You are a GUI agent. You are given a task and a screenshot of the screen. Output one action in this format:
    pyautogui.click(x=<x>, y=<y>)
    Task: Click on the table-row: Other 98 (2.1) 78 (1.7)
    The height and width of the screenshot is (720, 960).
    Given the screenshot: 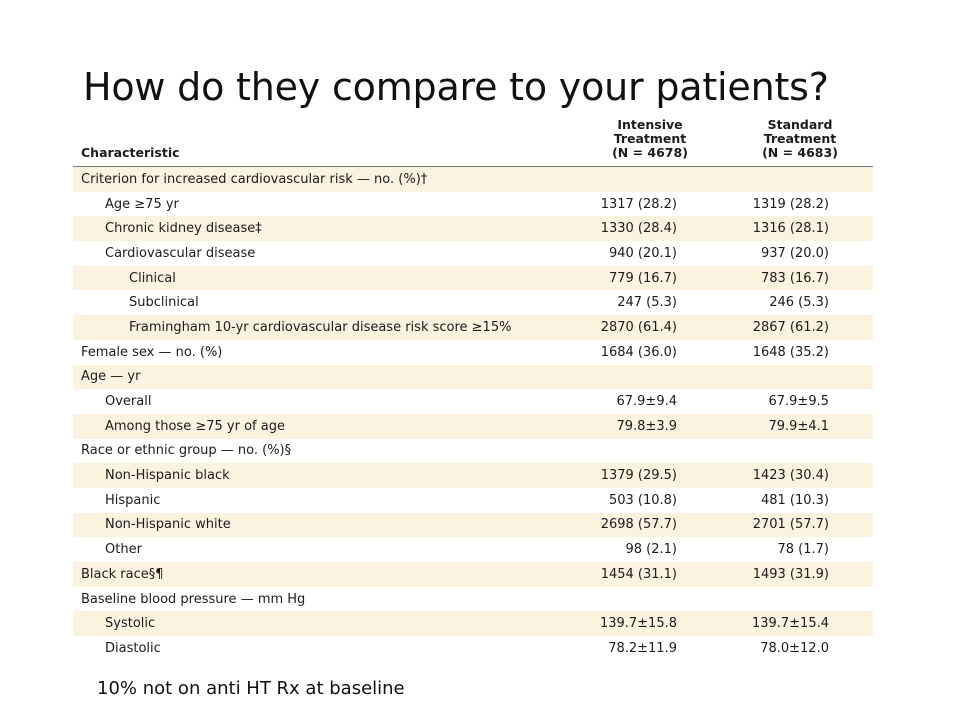 What is the action you would take?
    pyautogui.click(x=473, y=549)
    